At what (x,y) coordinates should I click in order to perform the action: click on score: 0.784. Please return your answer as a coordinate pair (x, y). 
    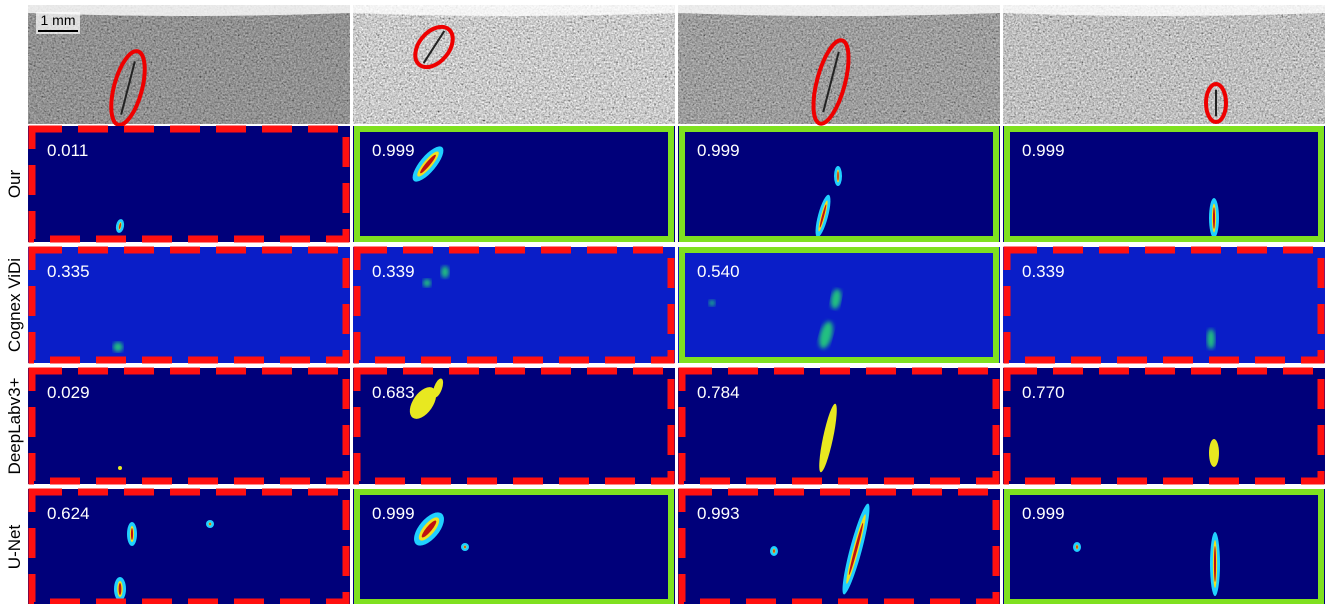
    Looking at the image, I should click on (718, 392).